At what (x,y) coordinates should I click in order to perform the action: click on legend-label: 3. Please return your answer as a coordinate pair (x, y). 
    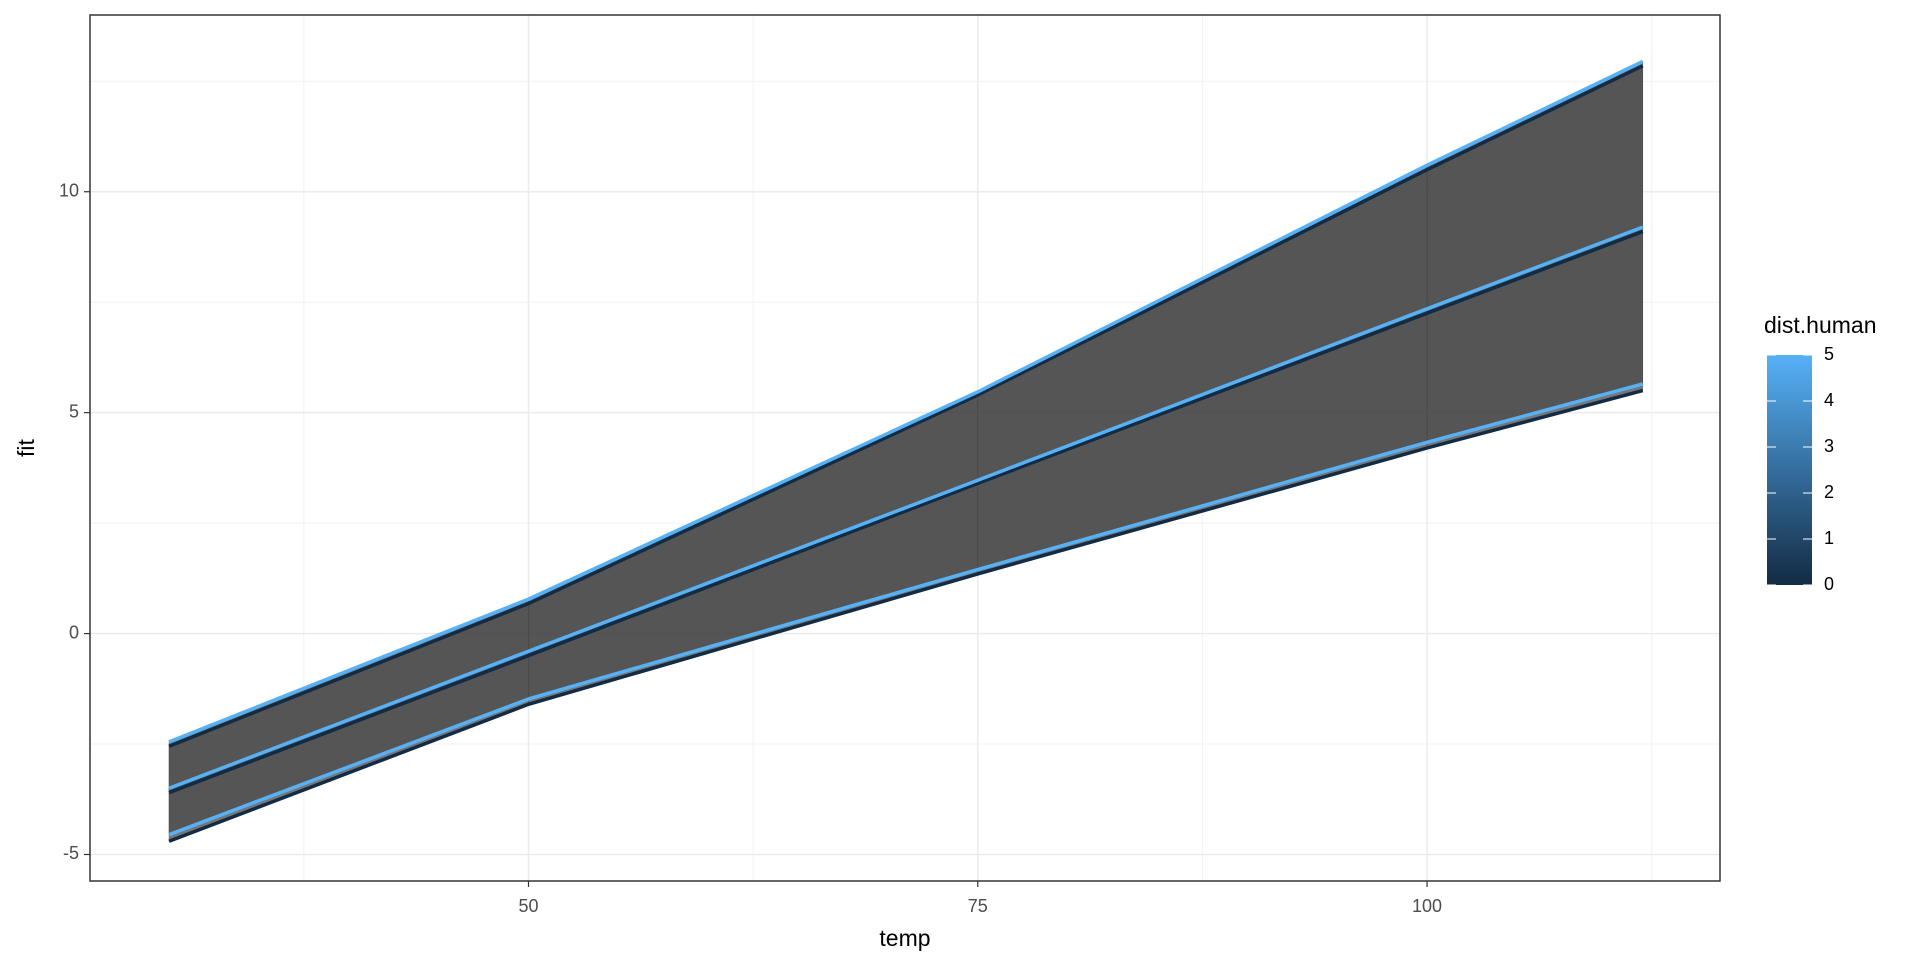
    Looking at the image, I should click on (1829, 446).